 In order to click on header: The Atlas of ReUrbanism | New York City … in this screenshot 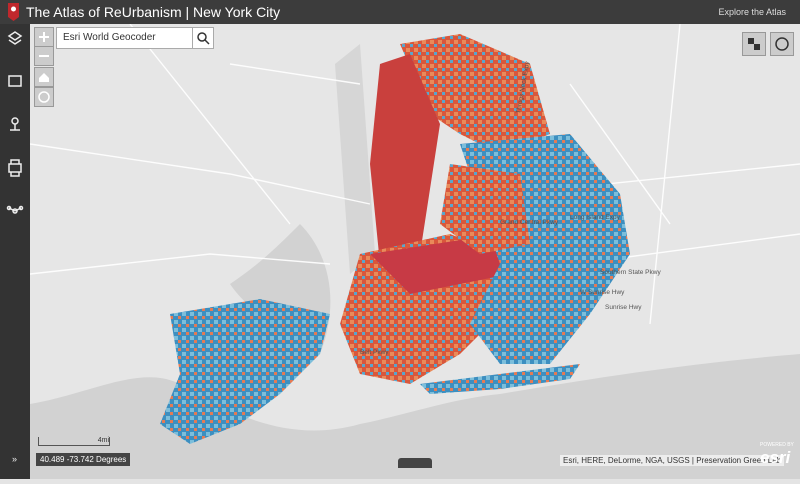, I will do `click(400, 12)`.